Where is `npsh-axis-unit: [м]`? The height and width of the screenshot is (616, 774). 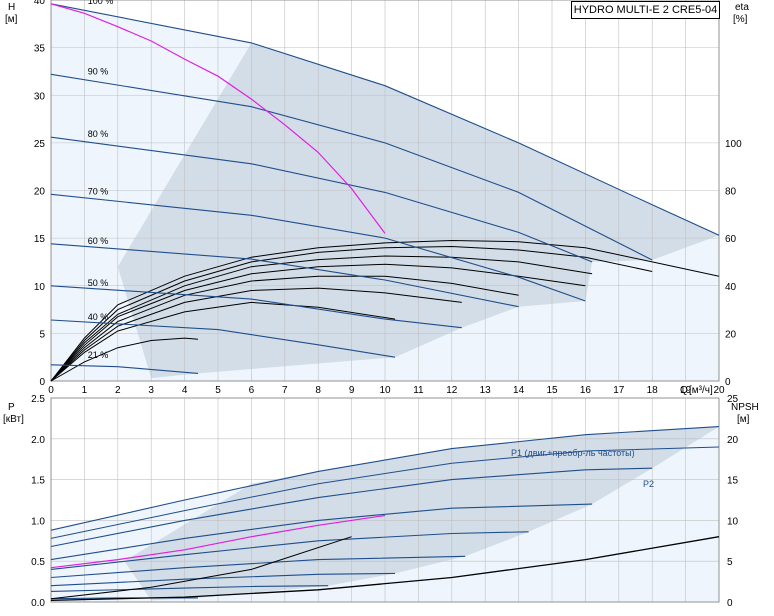 npsh-axis-unit: [м] is located at coordinates (743, 419).